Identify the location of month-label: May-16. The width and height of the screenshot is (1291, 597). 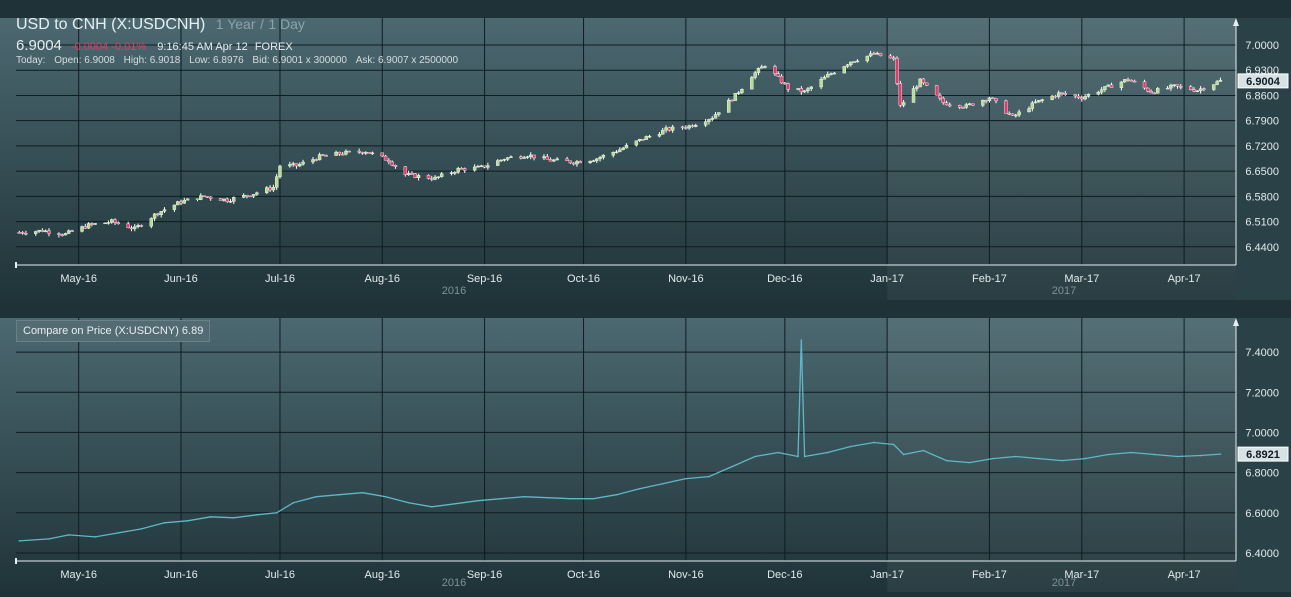
(78, 575).